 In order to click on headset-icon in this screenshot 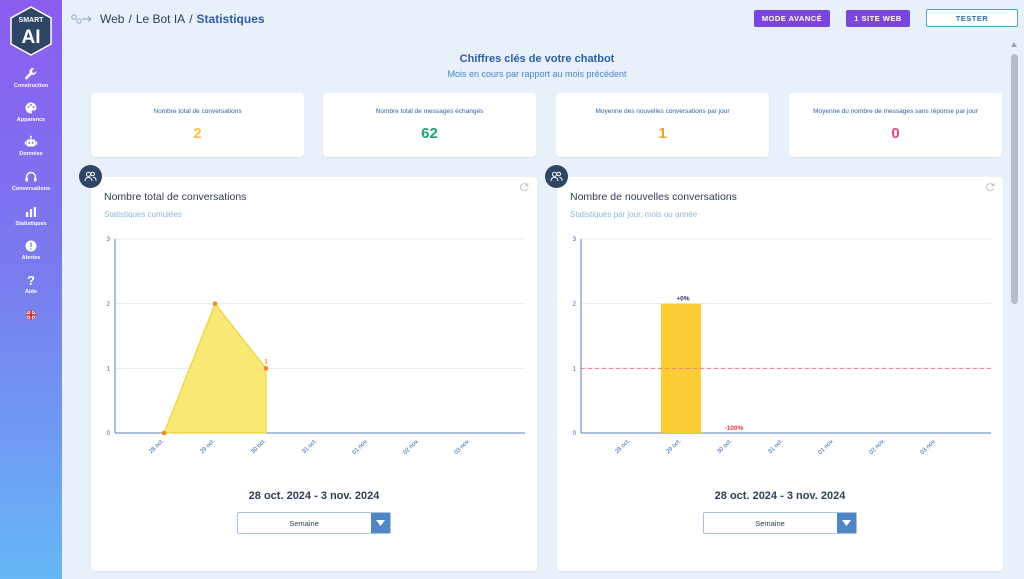, I will do `click(31, 176)`.